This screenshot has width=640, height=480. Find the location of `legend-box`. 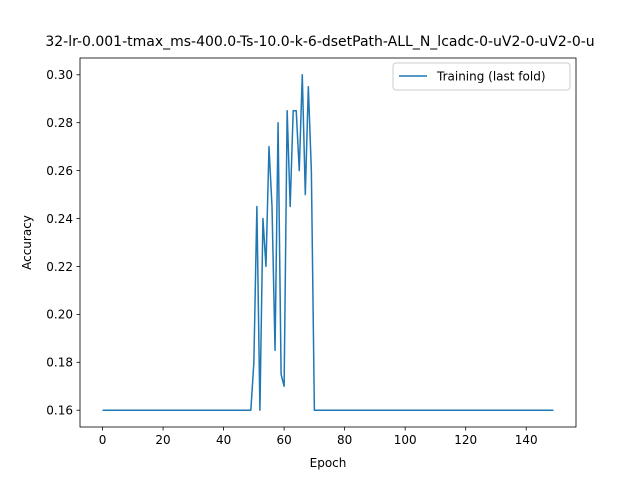

legend-box is located at coordinates (481, 76).